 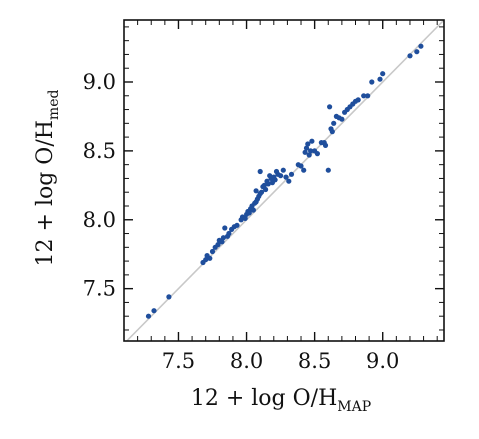 I want to click on x-tick-label: 8.5, so click(x=314, y=361).